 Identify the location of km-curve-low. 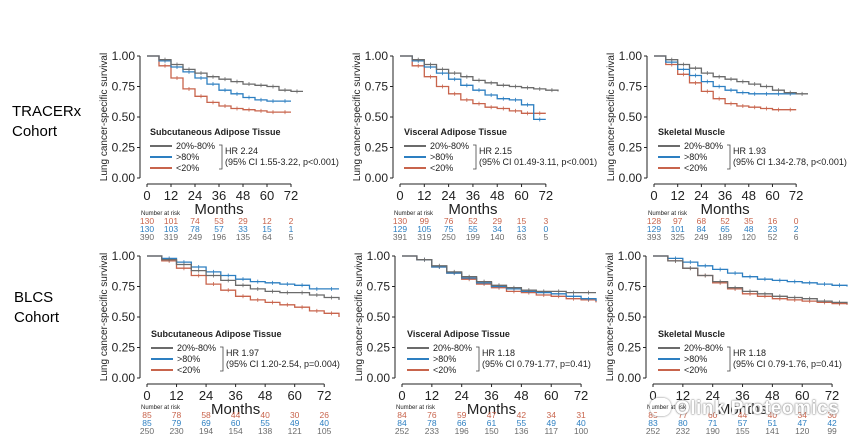
(750, 280).